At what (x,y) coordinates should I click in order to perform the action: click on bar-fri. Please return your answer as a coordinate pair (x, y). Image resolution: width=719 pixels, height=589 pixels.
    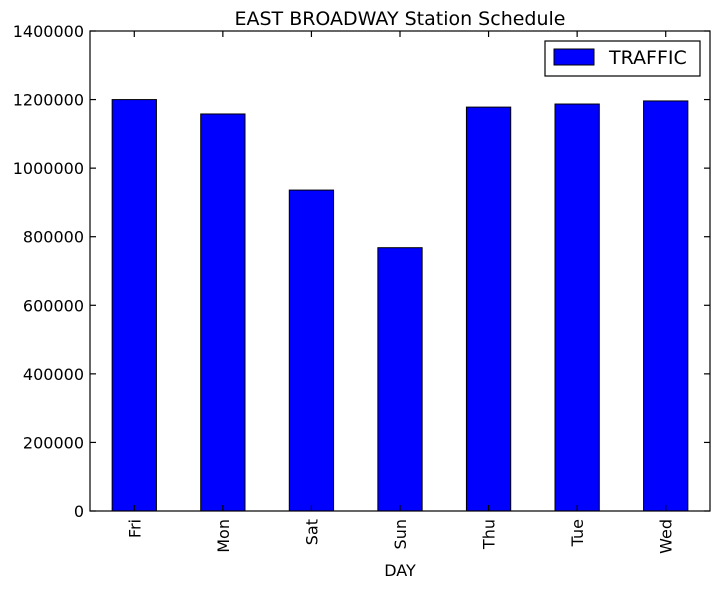
    Looking at the image, I should click on (134, 305).